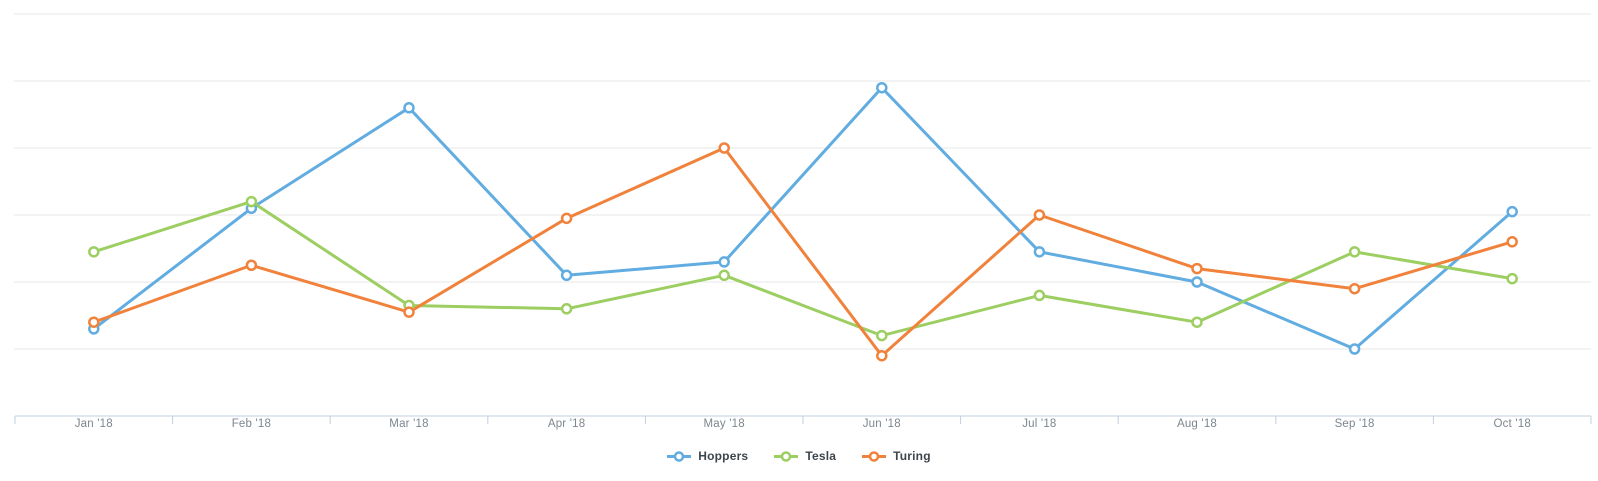  I want to click on legend-item-turing: Turing, so click(896, 456).